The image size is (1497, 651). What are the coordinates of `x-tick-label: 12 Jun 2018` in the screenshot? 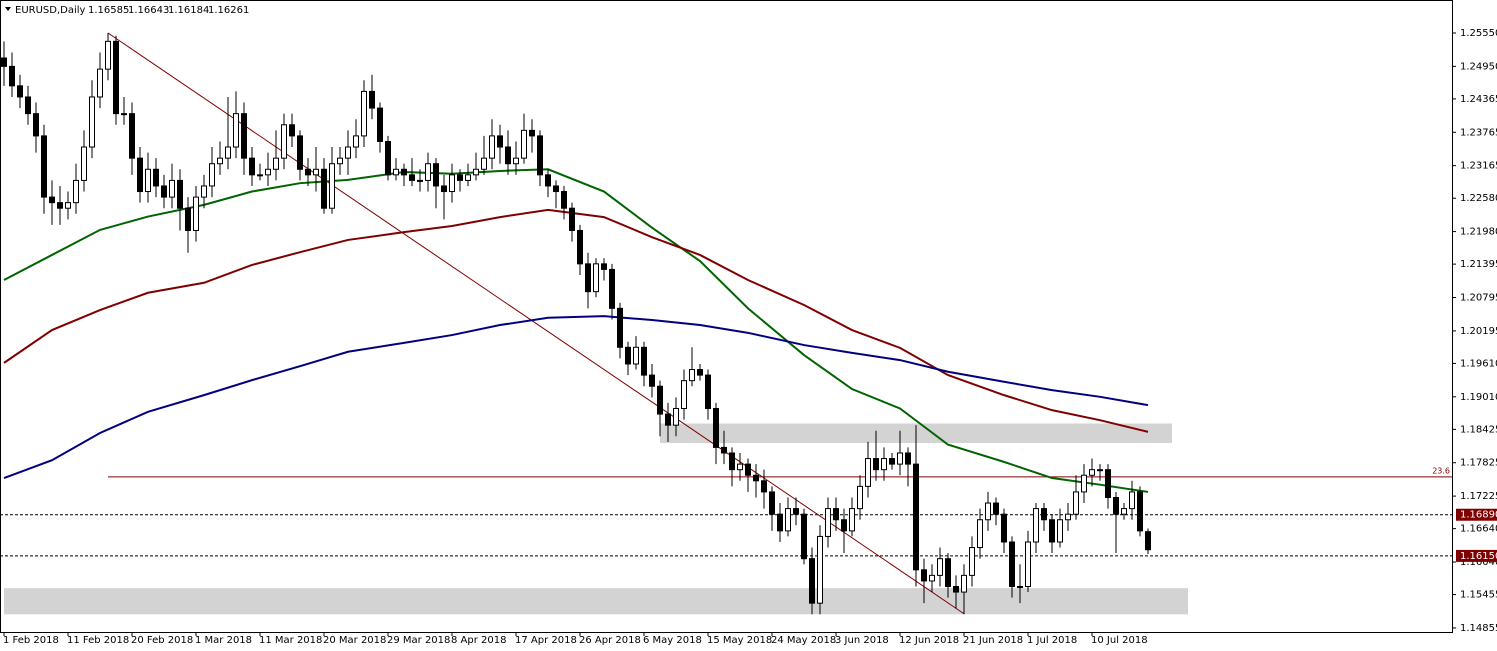 It's located at (929, 640).